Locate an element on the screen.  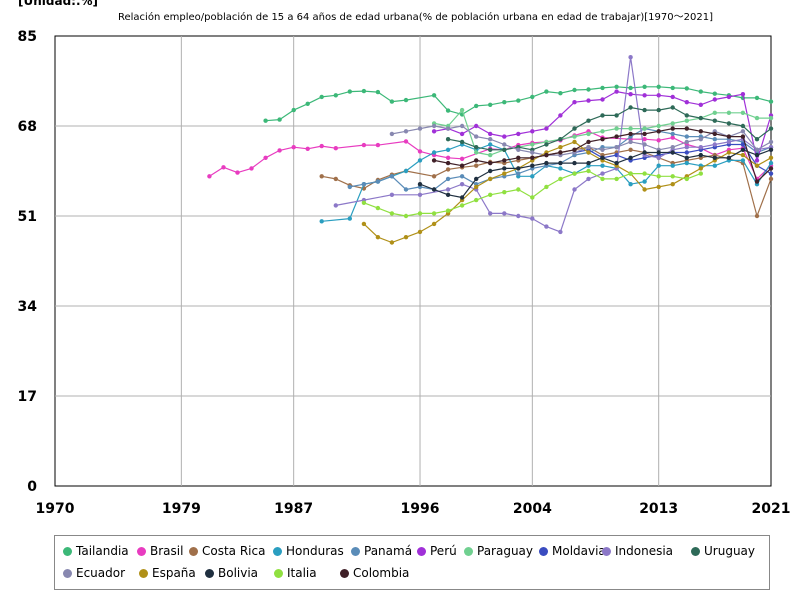
legend-item: Ecuador is located at coordinates (94, 573).